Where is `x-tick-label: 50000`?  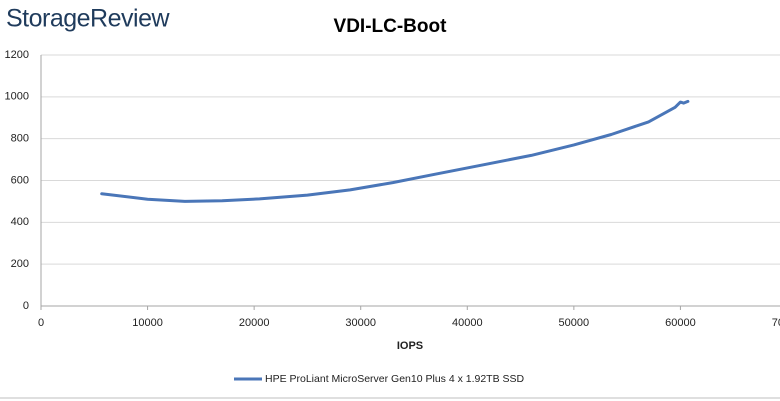
x-tick-label: 50000 is located at coordinates (574, 323).